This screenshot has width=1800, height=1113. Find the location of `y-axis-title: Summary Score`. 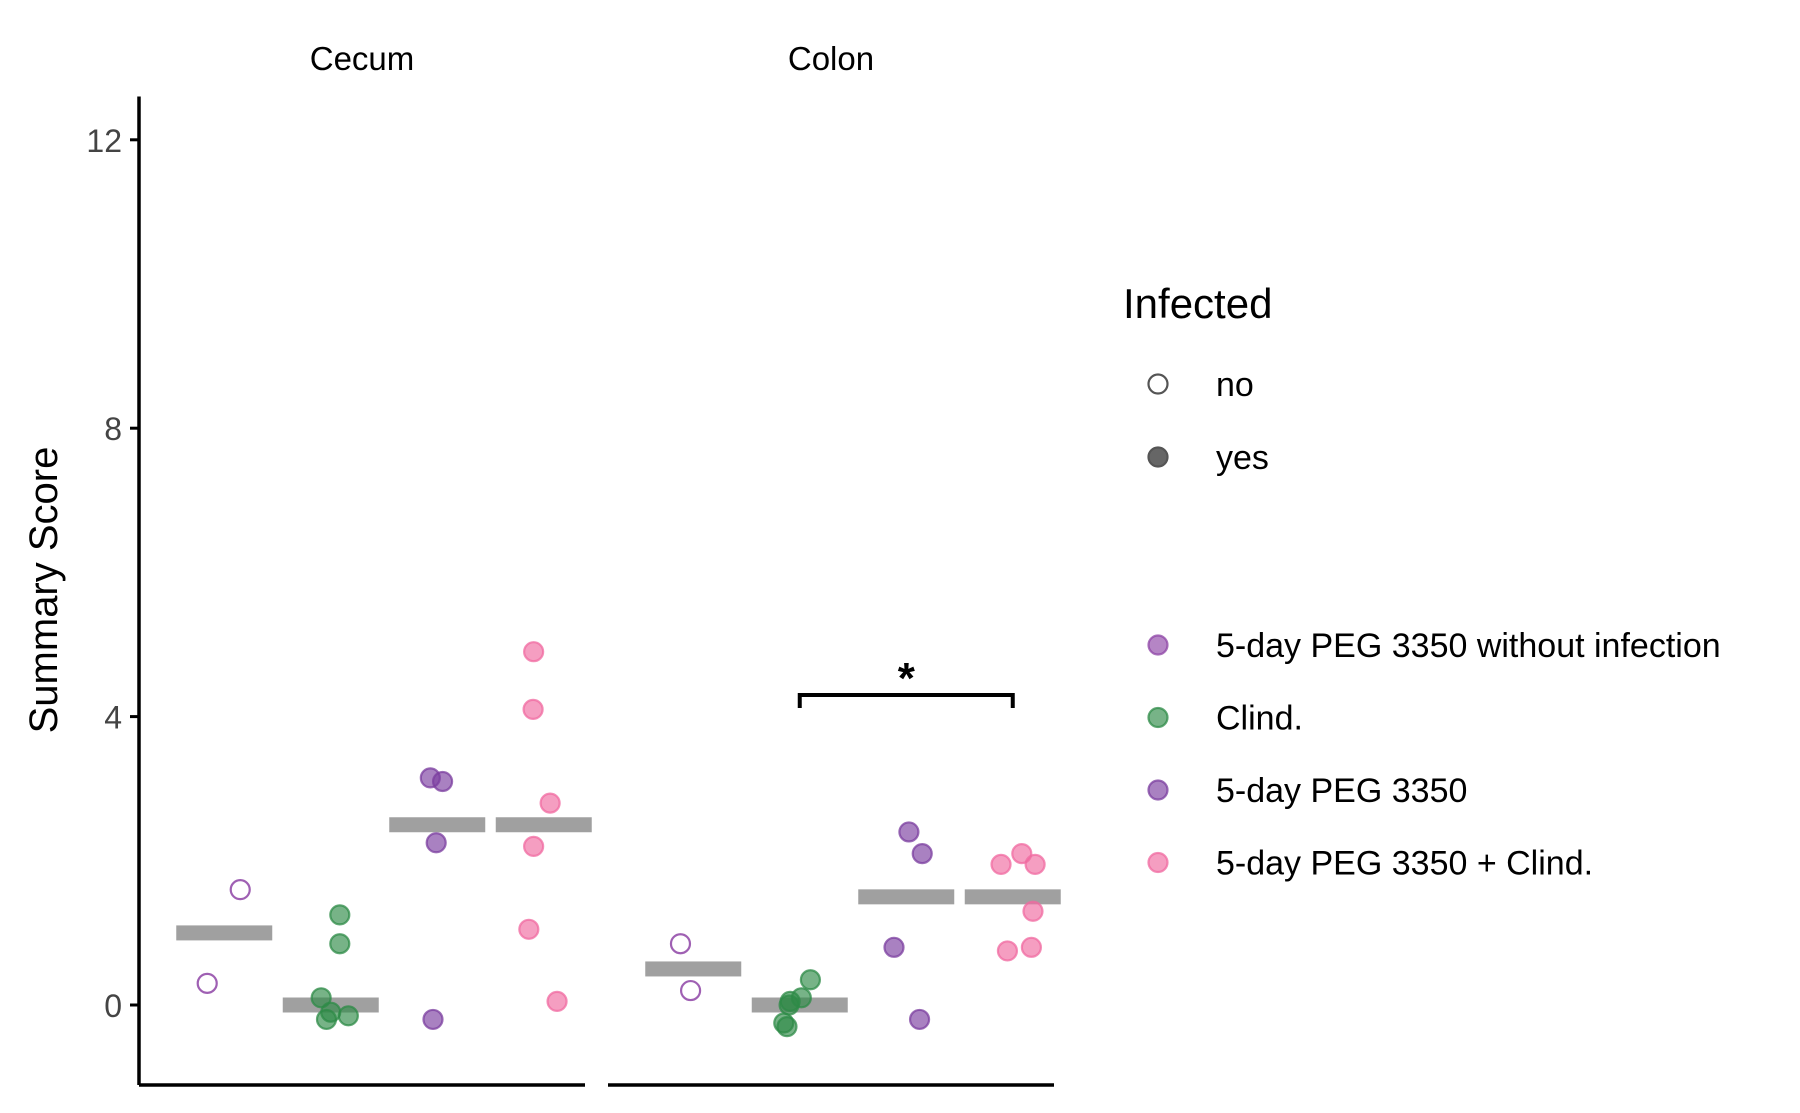

y-axis-title: Summary Score is located at coordinates (44, 590).